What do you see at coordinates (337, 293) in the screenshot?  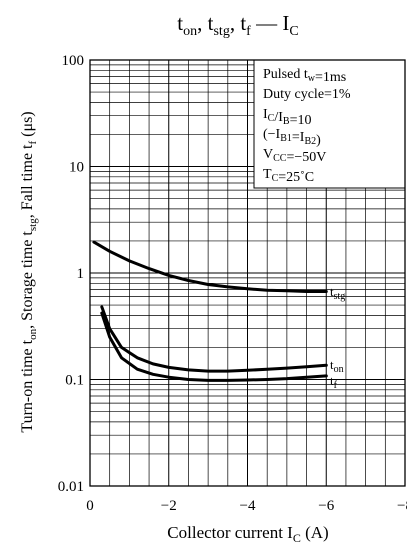 I see `series-label-stg: tstg` at bounding box center [337, 293].